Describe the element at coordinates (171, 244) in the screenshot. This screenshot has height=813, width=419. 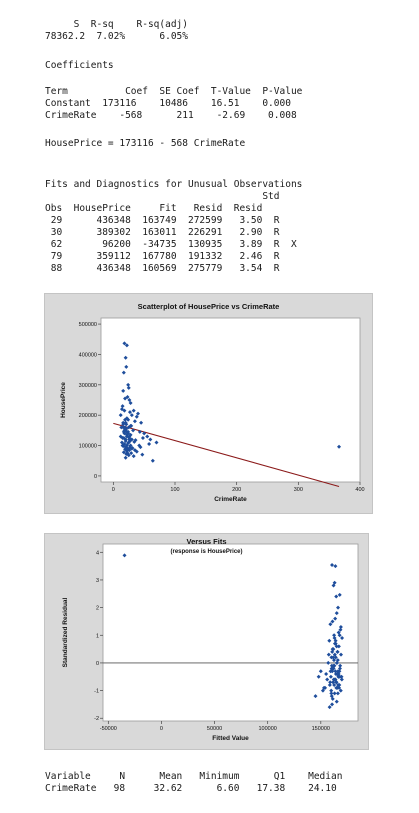
I see `diagnostics-row: 62 96200 -34735 130935 3.89 R X` at that location.